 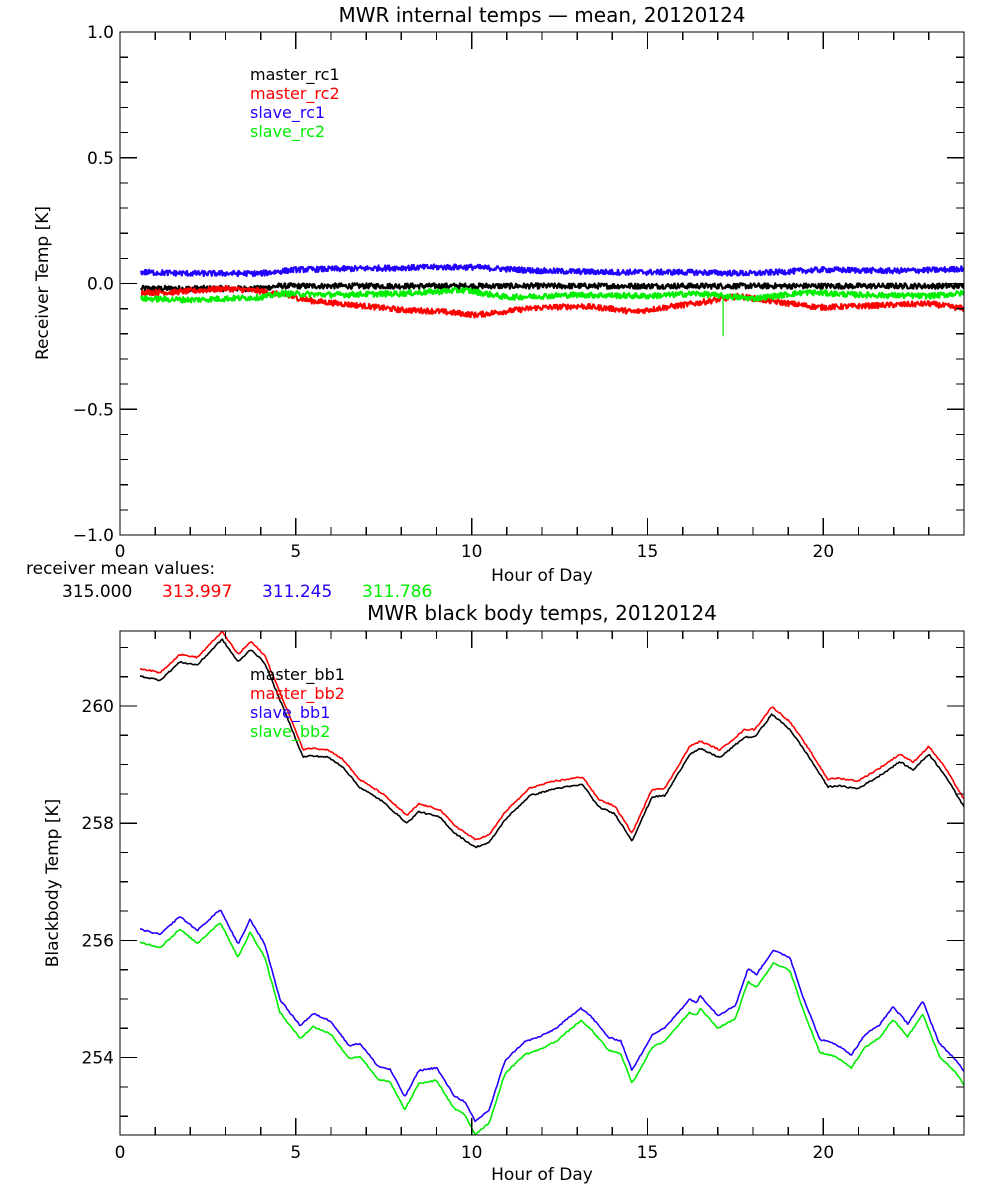 I want to click on legend-entry: slave_bb1, so click(x=290, y=713).